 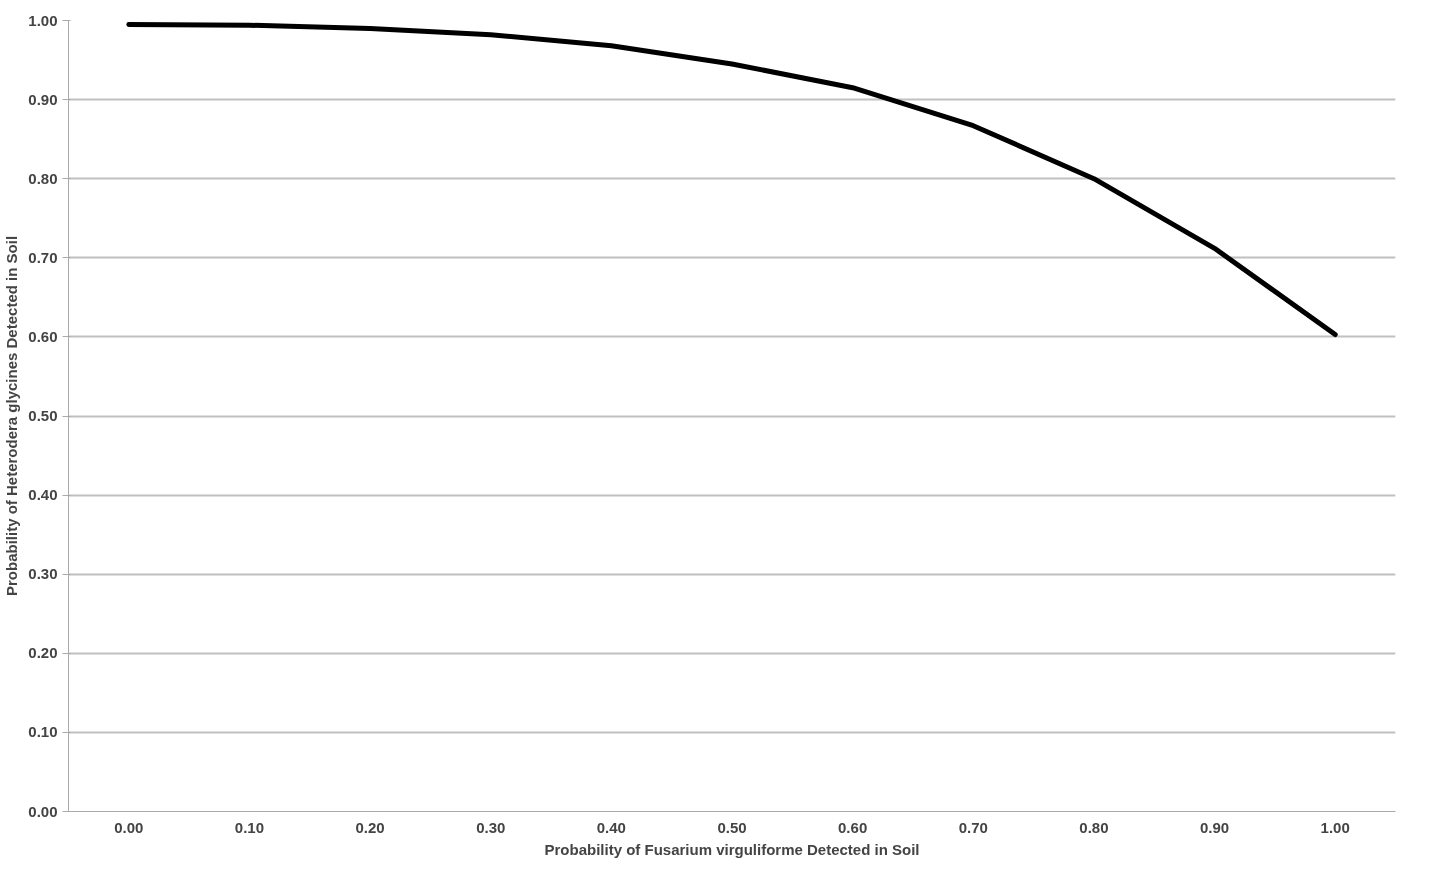 What do you see at coordinates (43, 336) in the screenshot?
I see `y-tick-label: 0.60` at bounding box center [43, 336].